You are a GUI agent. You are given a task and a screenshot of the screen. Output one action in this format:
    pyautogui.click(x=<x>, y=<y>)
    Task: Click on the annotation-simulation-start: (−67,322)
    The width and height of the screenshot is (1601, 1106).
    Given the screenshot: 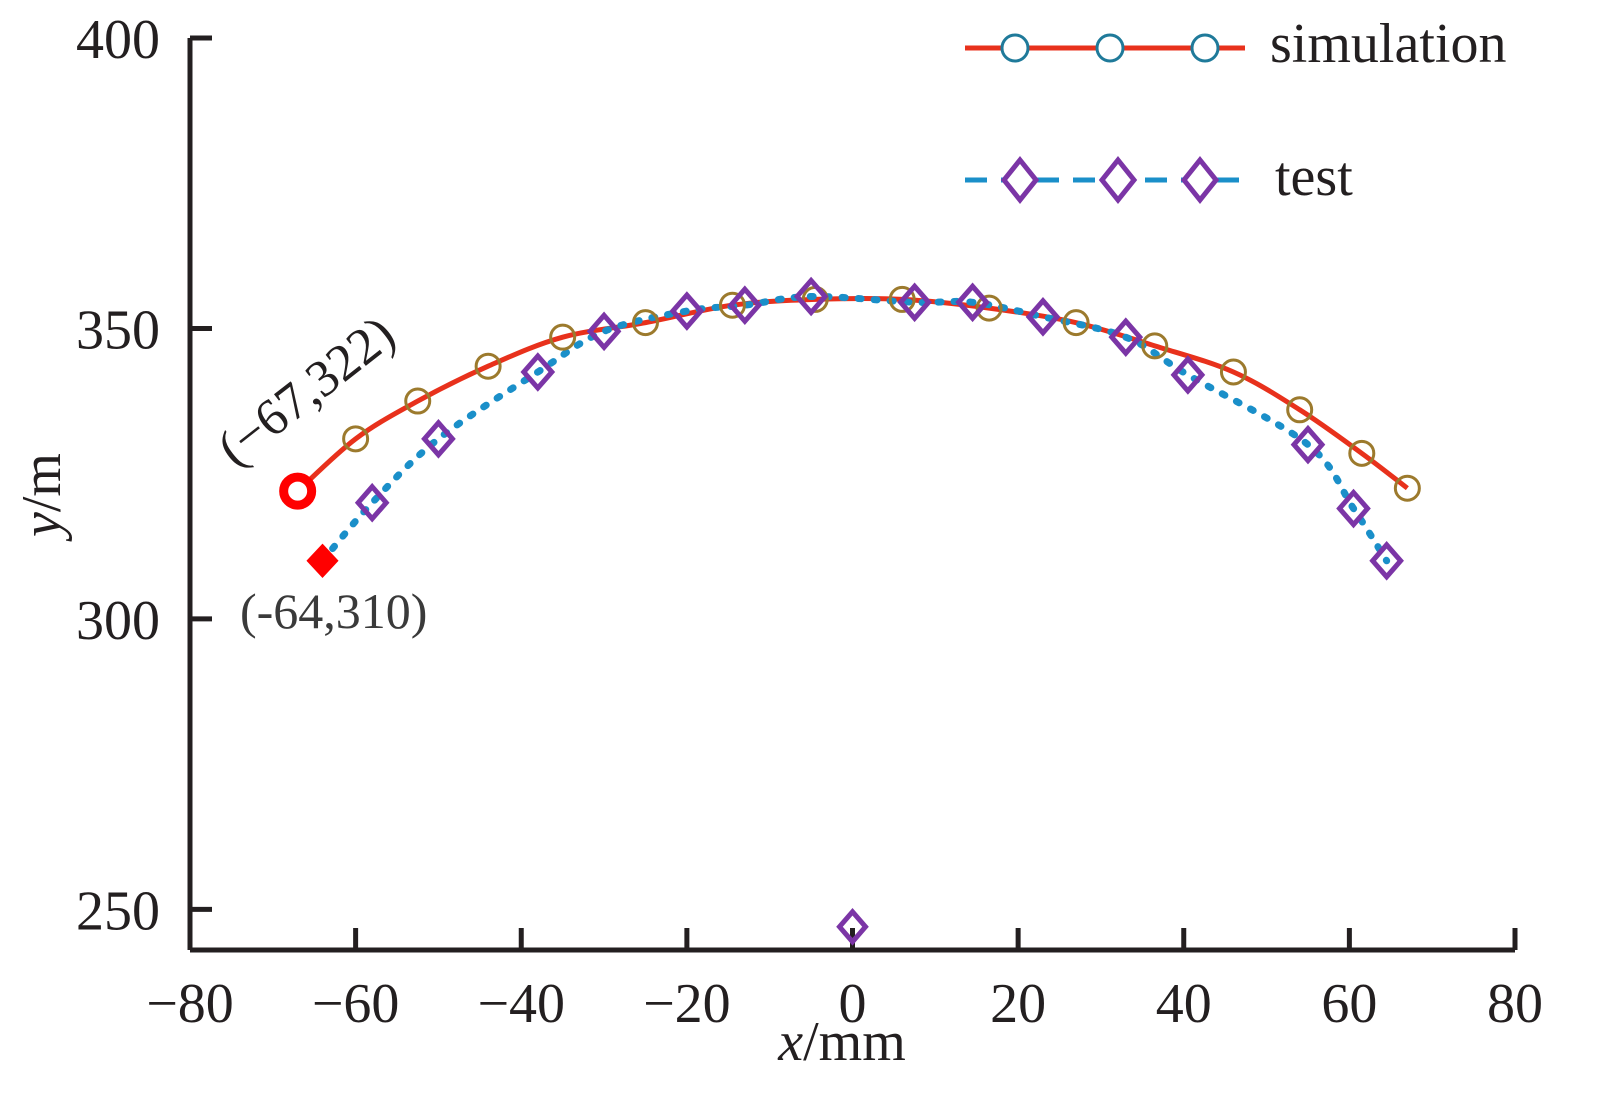 What is the action you would take?
    pyautogui.click(x=306, y=391)
    